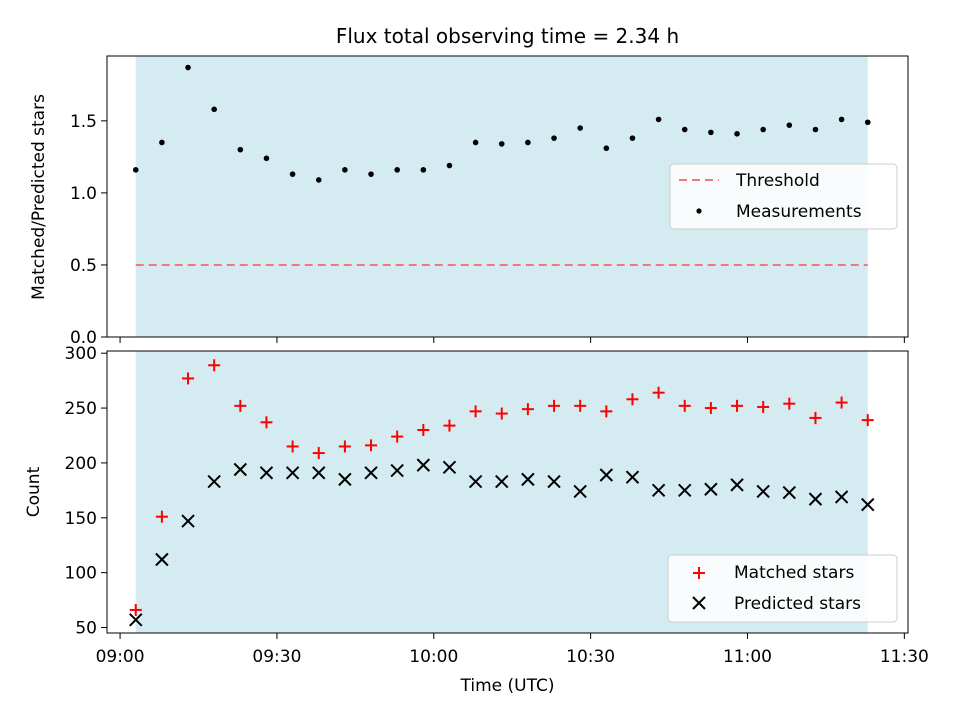 The width and height of the screenshot is (960, 720). Describe the element at coordinates (39, 197) in the screenshot. I see `top-y-axis-label: Matched/Predicted stars` at that location.